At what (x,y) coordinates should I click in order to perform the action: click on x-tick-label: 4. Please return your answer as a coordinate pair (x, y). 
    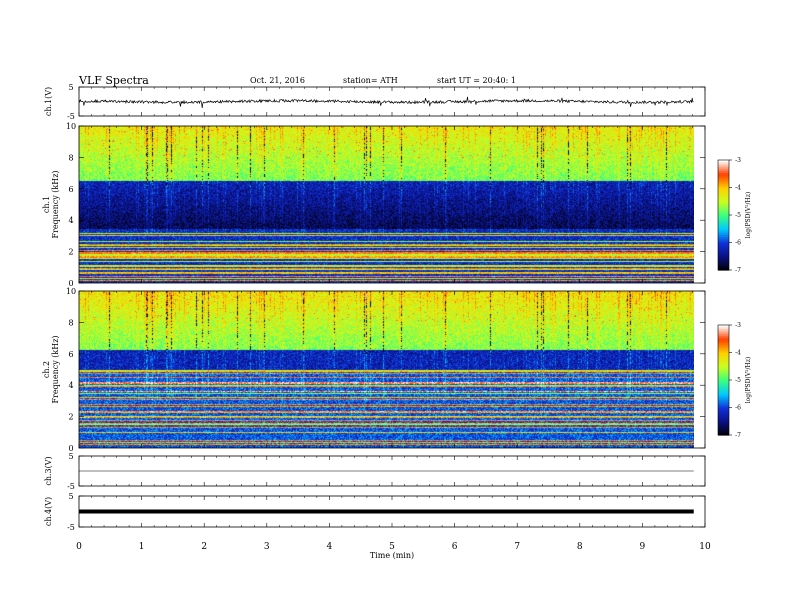
    Looking at the image, I should click on (330, 547).